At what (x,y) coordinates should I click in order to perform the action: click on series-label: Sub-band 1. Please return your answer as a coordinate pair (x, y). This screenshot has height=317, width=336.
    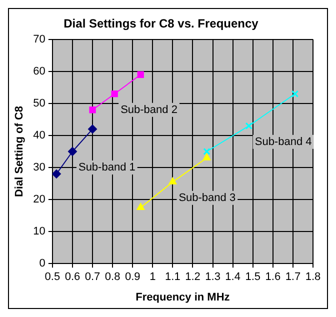
    Looking at the image, I should click on (107, 168).